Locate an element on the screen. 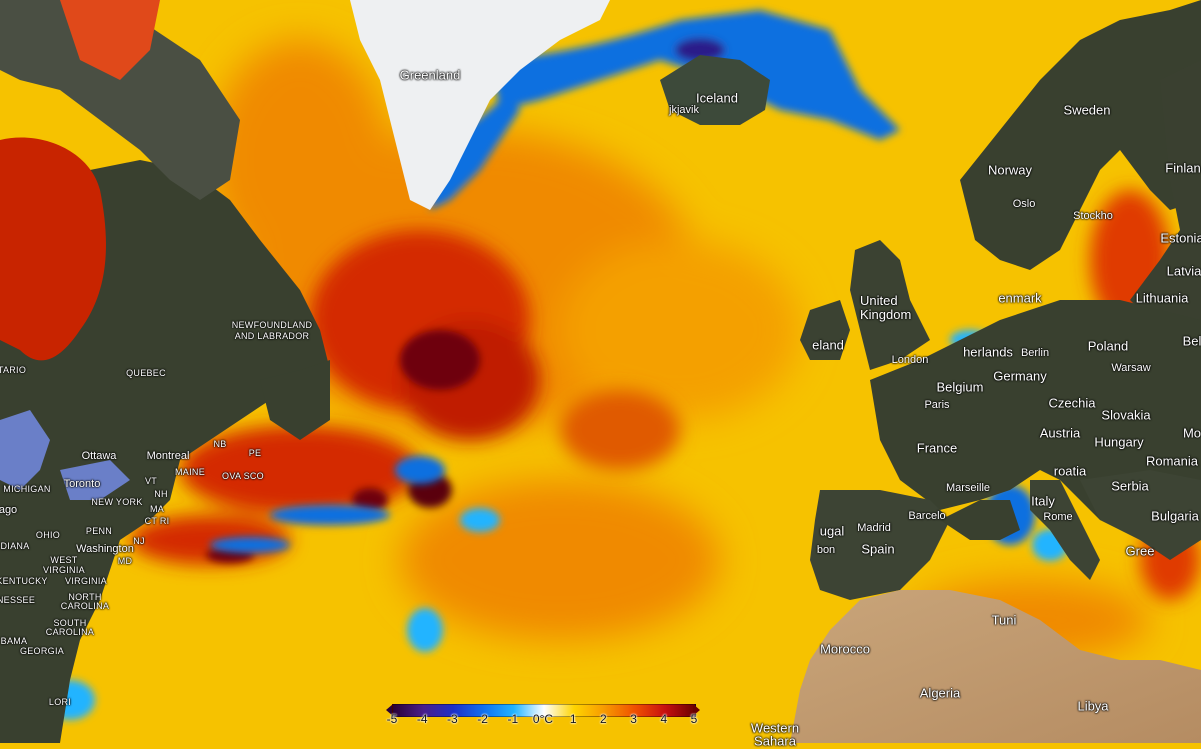  legend-tick: -5 is located at coordinates (392, 719).